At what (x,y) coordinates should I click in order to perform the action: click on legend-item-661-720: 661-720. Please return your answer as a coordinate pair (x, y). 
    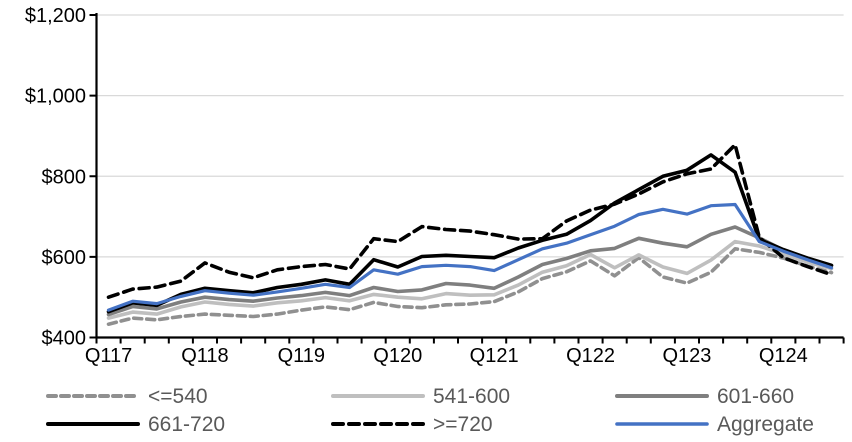
    Looking at the image, I should click on (135, 424).